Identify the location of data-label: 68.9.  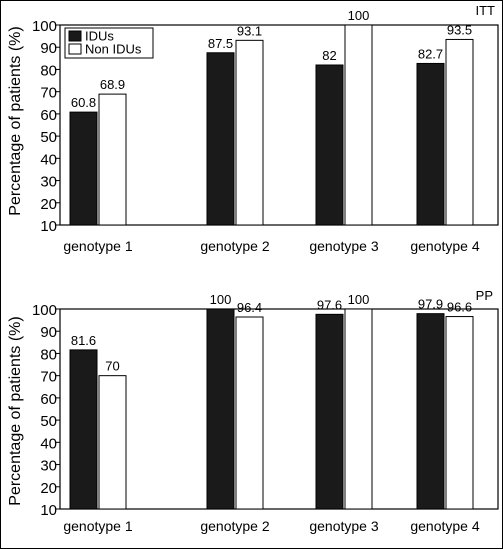
(112, 84).